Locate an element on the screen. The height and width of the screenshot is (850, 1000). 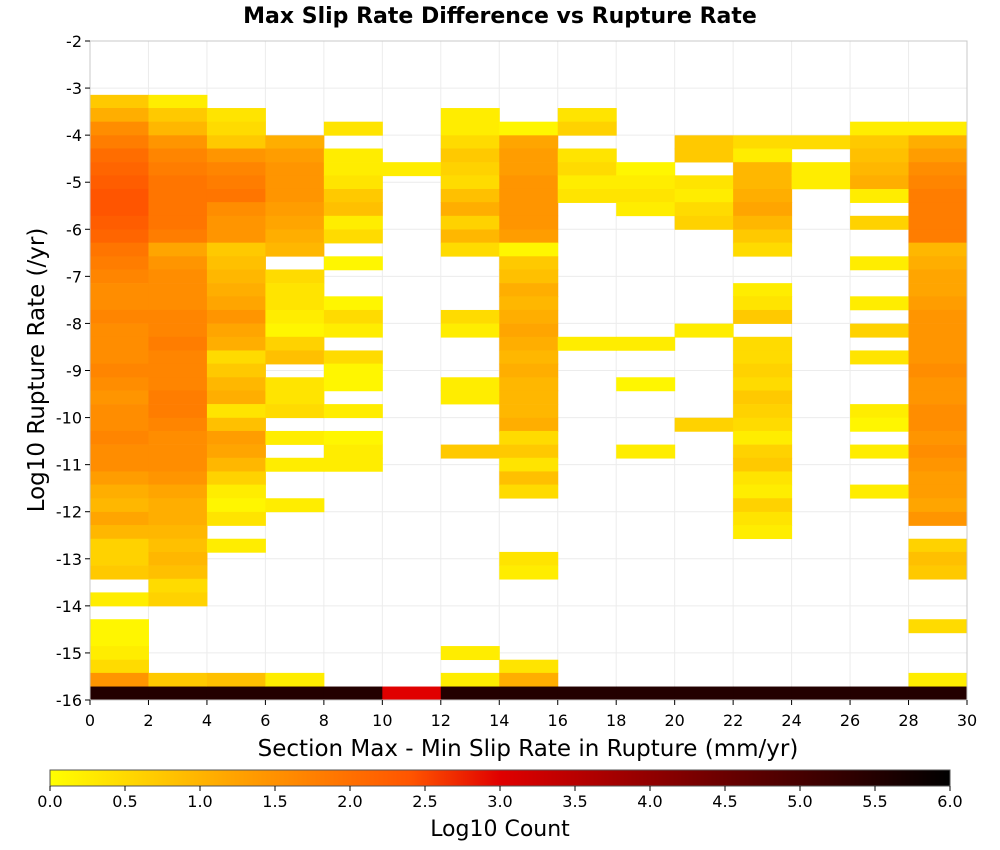
y-tick-label: -6 is located at coordinates (74, 229).